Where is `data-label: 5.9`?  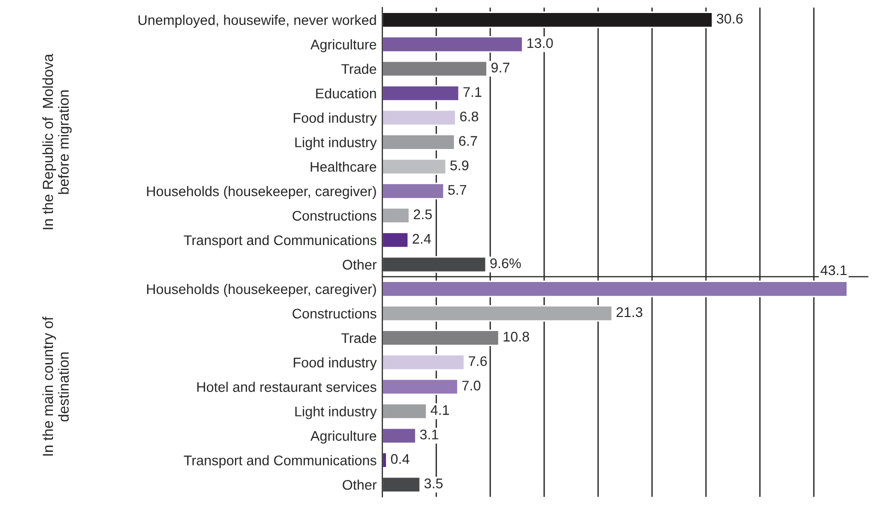
data-label: 5.9 is located at coordinates (459, 165).